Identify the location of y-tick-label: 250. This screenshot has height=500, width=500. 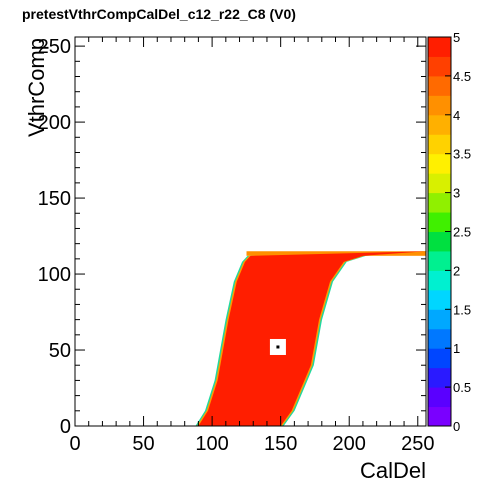
(54, 47).